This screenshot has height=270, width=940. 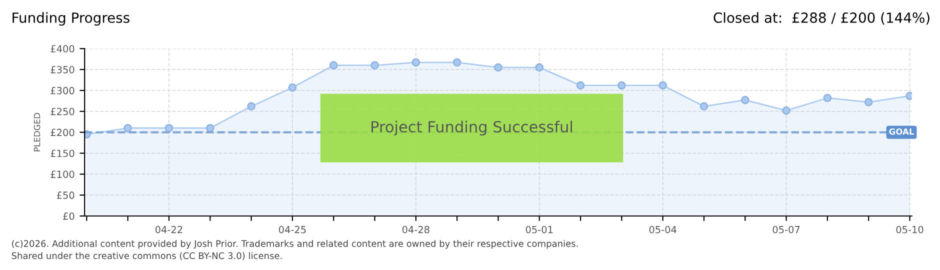 I want to click on y-tick-label: £400, so click(x=62, y=48).